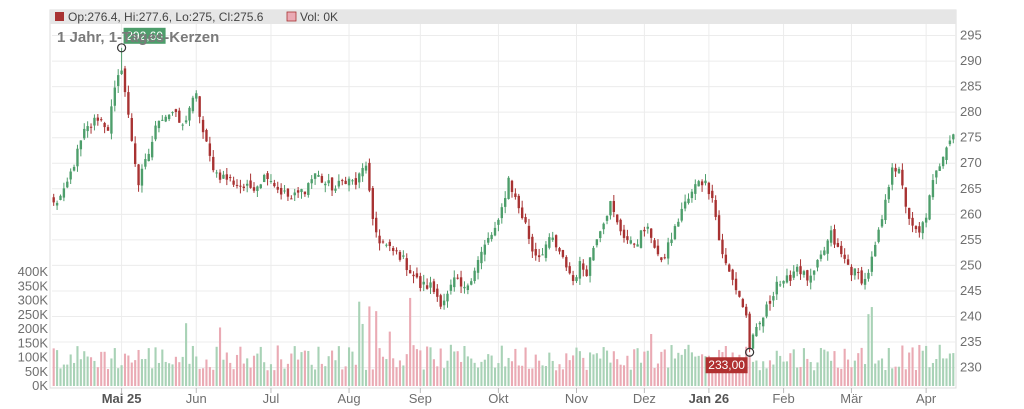 This screenshot has width=1024, height=409. Describe the element at coordinates (577, 398) in the screenshot. I see `time-tick-label: Nov` at that location.